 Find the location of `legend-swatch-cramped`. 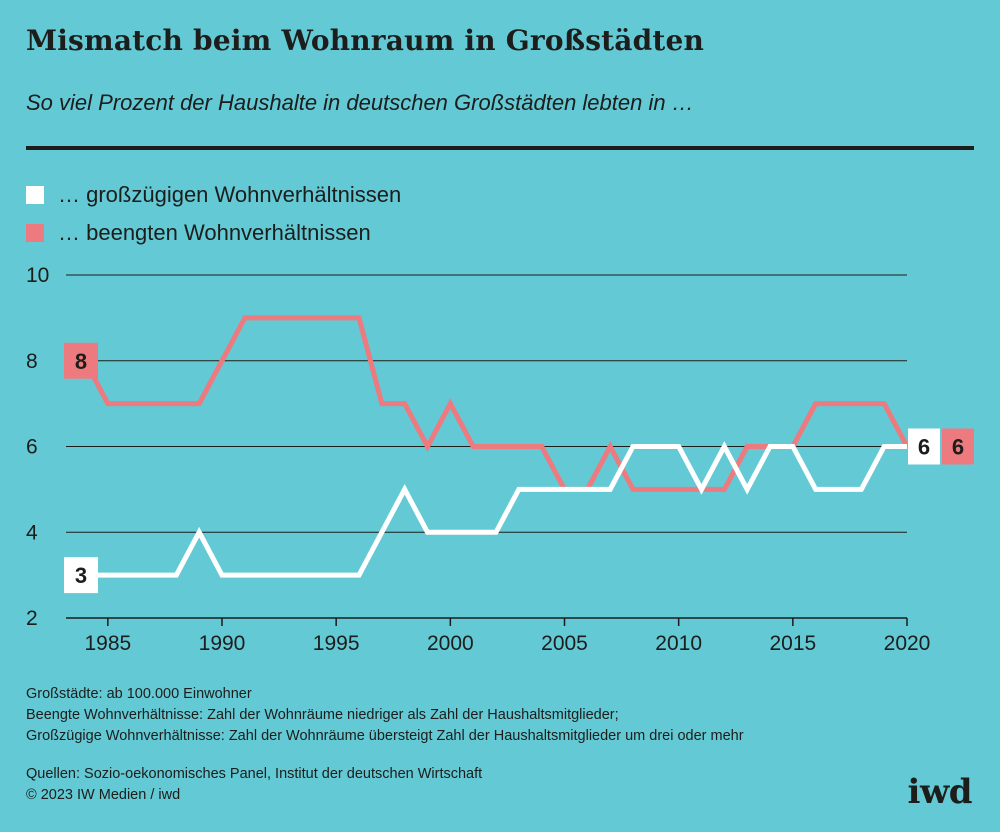

legend-swatch-cramped is located at coordinates (35, 233).